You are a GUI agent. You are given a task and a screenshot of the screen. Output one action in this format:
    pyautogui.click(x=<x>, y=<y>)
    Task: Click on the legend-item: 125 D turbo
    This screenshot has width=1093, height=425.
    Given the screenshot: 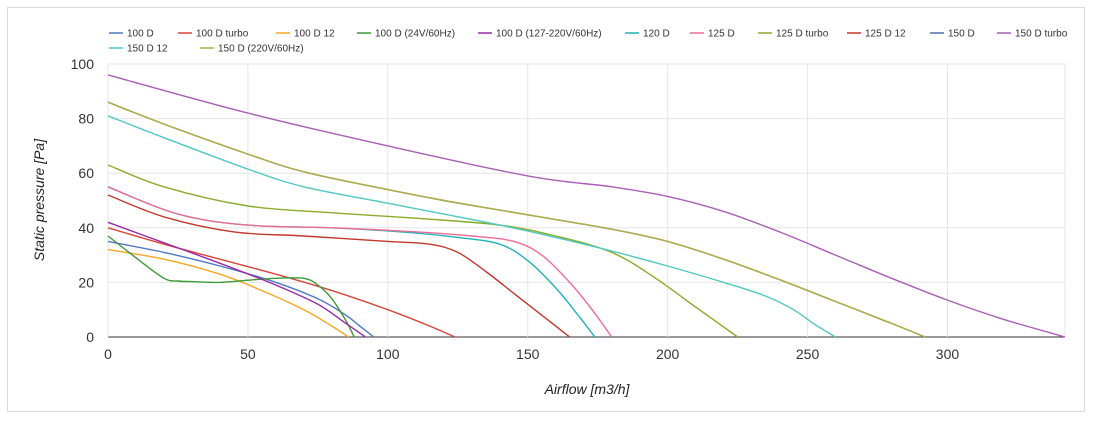 What is the action you would take?
    pyautogui.click(x=793, y=34)
    